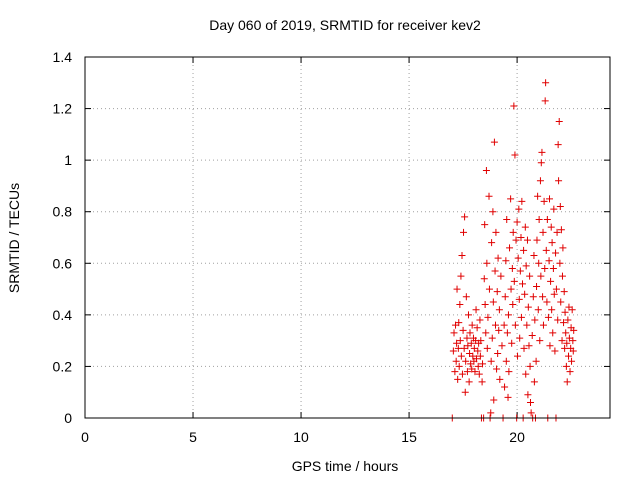  I want to click on y-tick-label: 1, so click(68, 160).